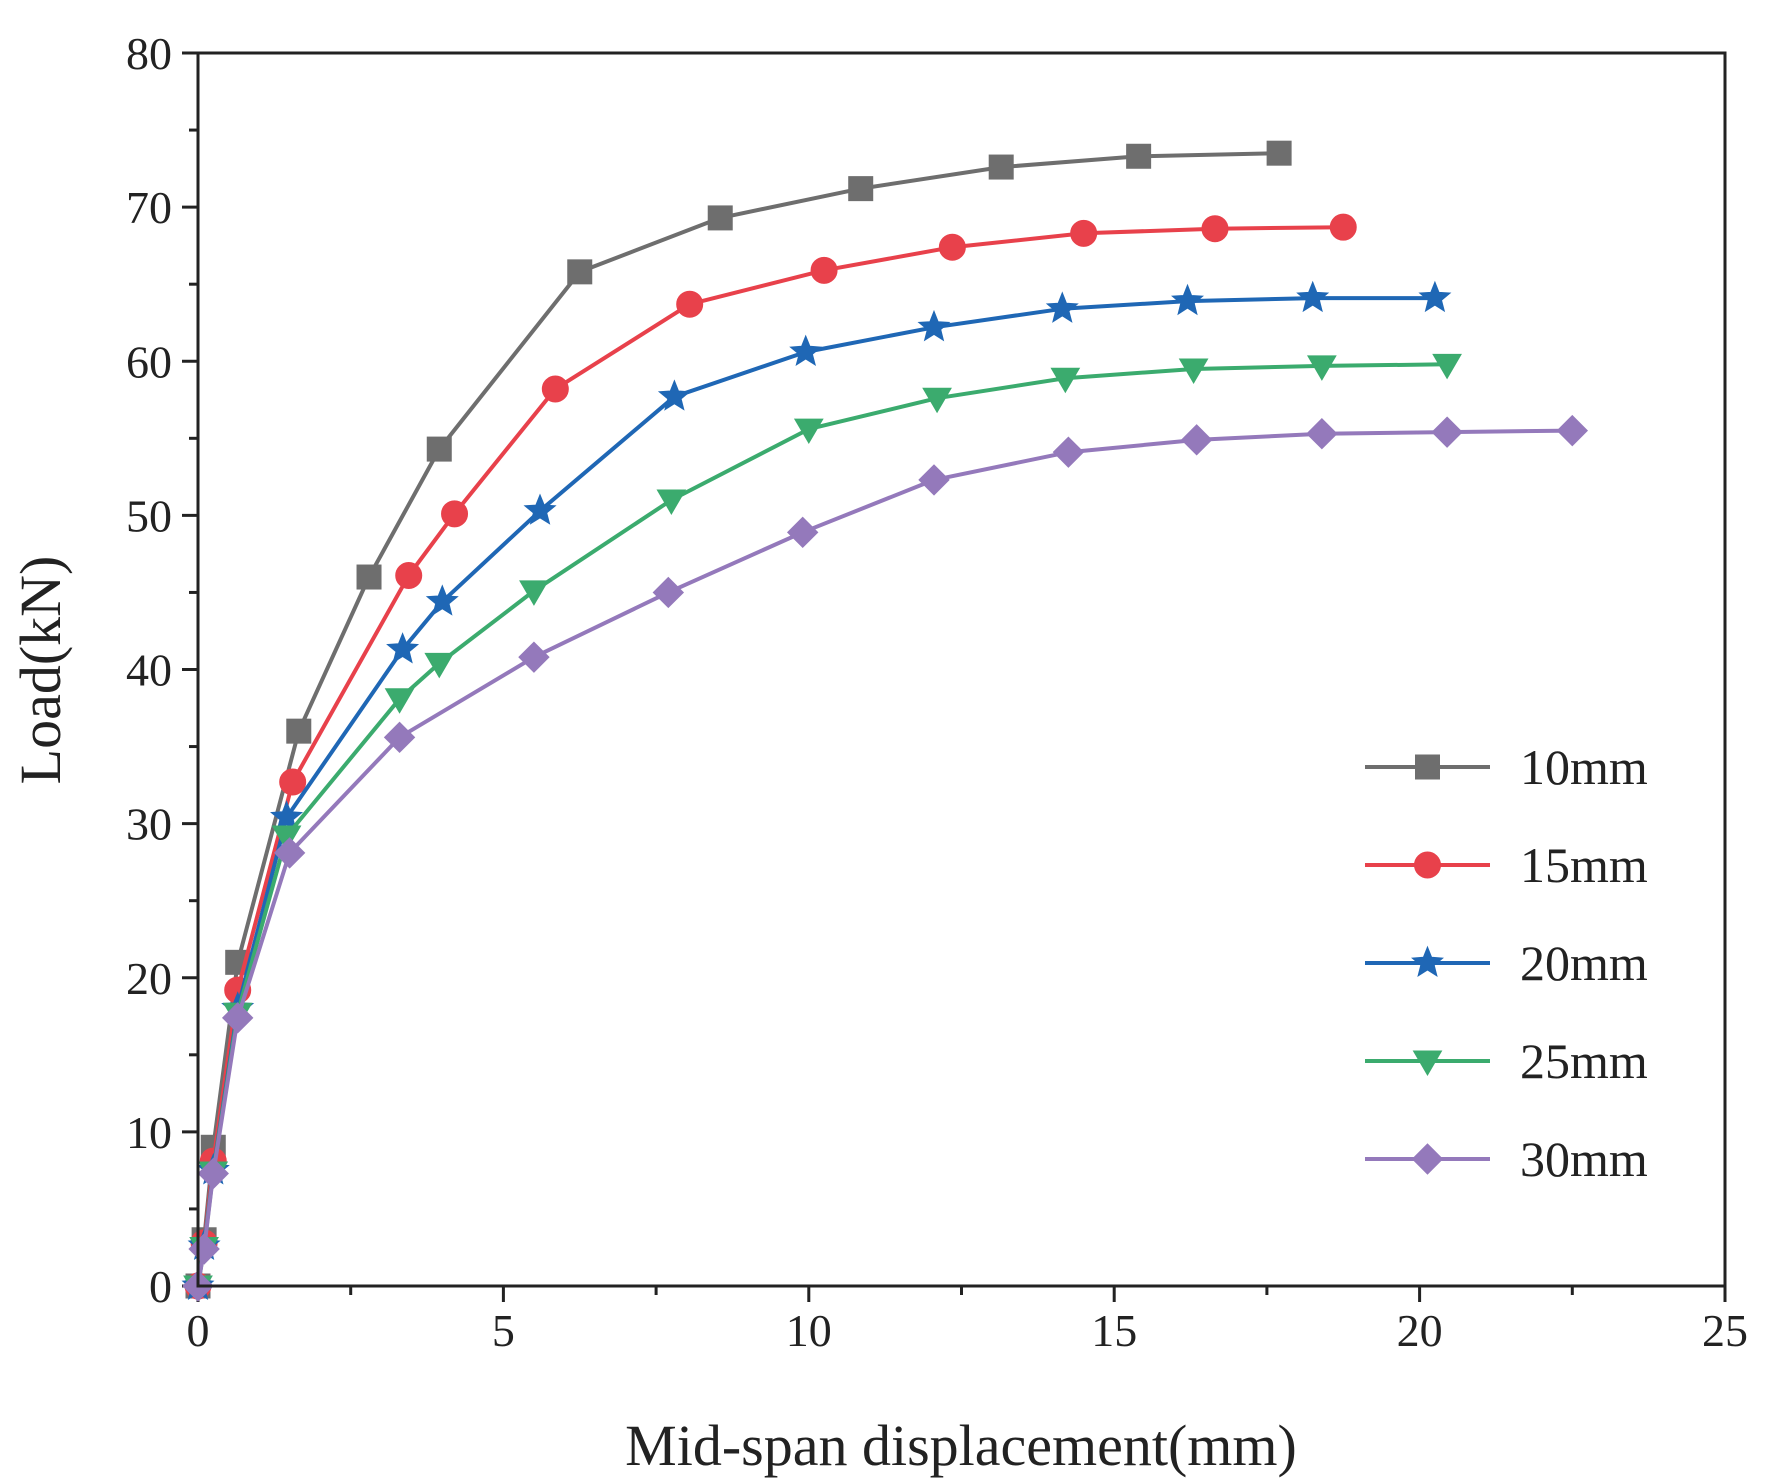  What do you see at coordinates (1725, 1330) in the screenshot?
I see `x-tick-label: 25` at bounding box center [1725, 1330].